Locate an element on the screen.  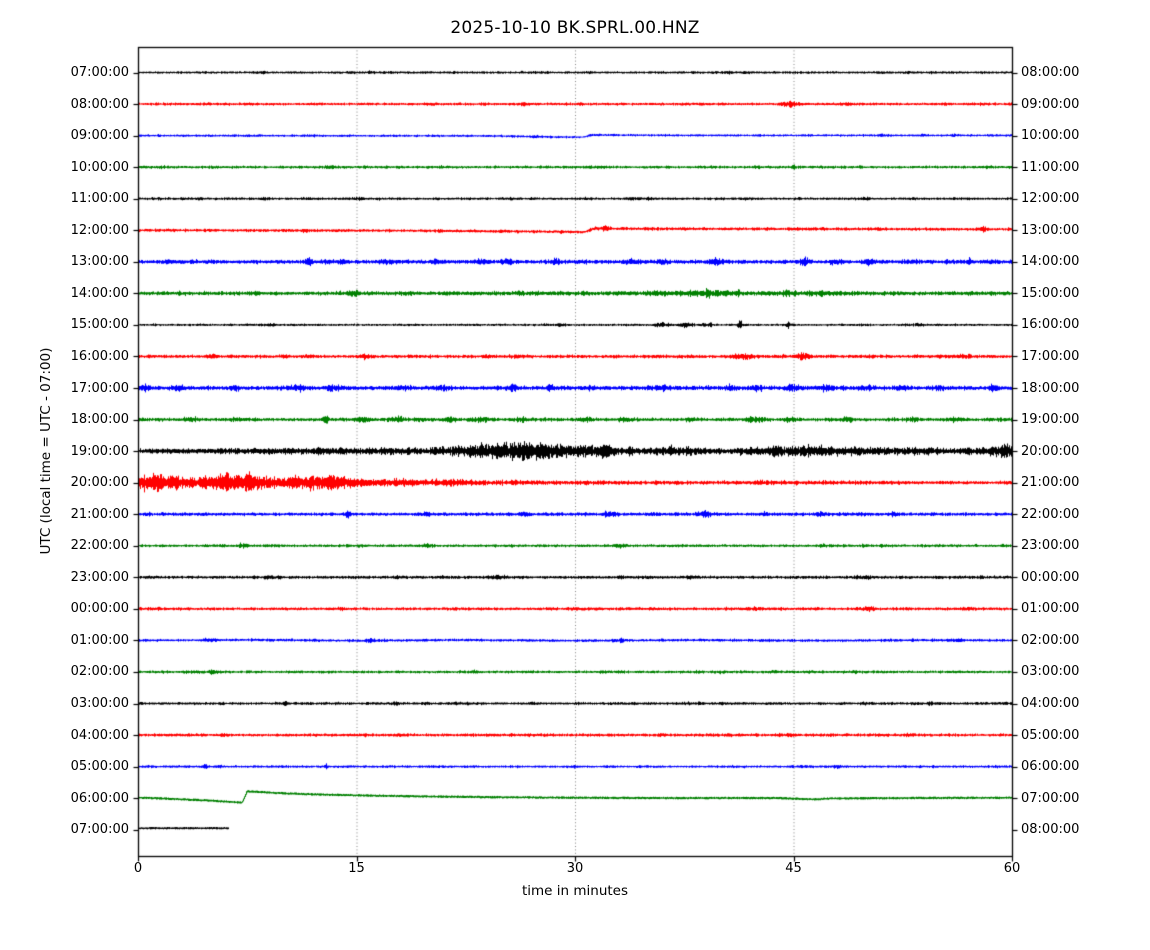
y-tick-label-left: 06:00:00 is located at coordinates (99, 798).